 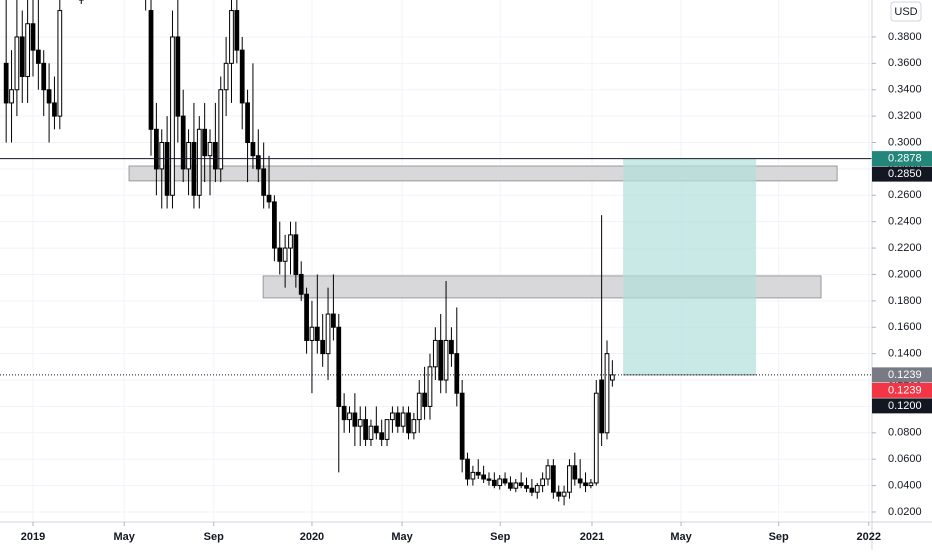 I want to click on y-tick-label: 0.0400, so click(x=905, y=485).